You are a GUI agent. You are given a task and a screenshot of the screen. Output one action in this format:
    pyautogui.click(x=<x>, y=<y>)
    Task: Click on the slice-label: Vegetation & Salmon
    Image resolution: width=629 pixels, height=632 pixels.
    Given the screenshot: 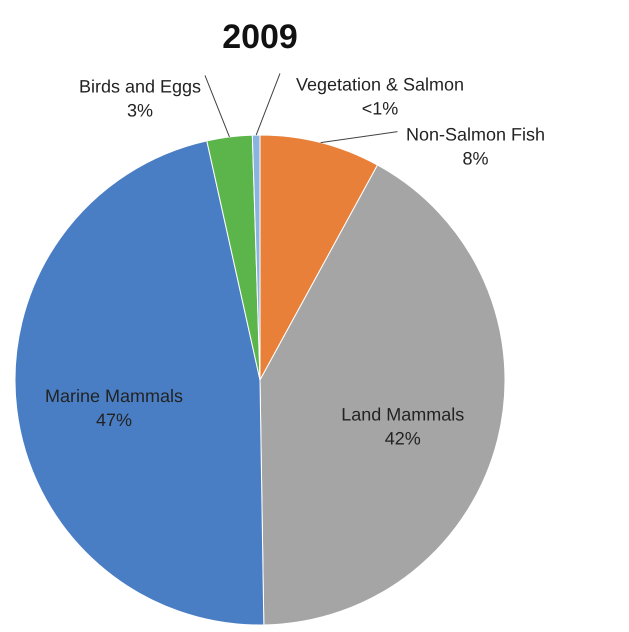 What is the action you would take?
    pyautogui.click(x=380, y=84)
    